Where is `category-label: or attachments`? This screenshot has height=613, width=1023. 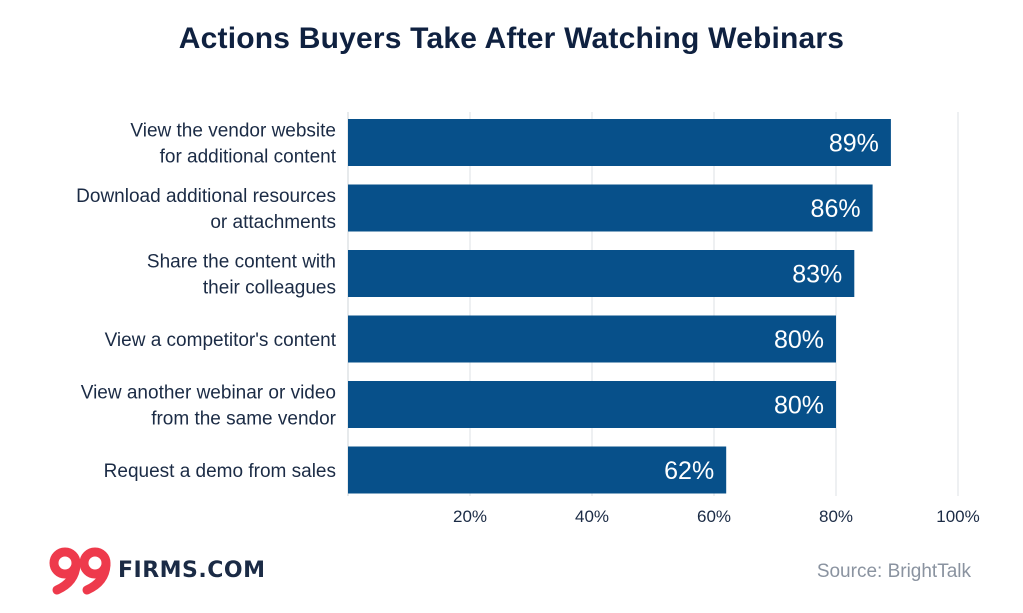 category-label: or attachments is located at coordinates (273, 222).